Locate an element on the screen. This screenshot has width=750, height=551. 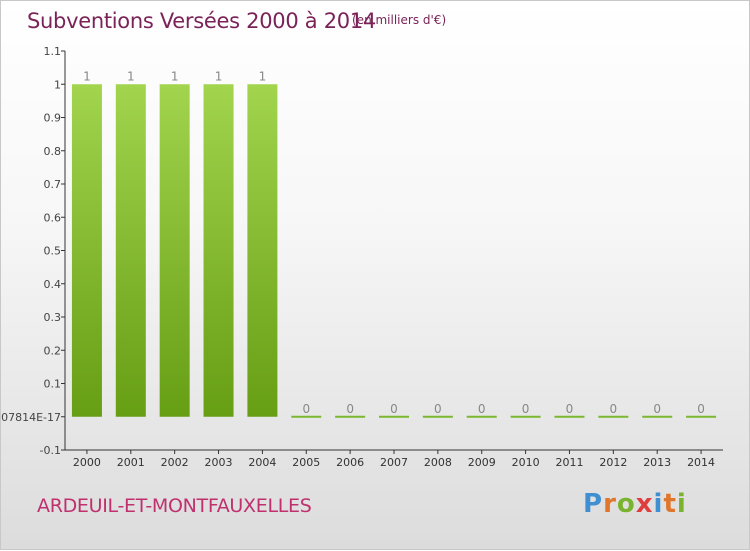
x-tick-label: 2002 is located at coordinates (175, 462).